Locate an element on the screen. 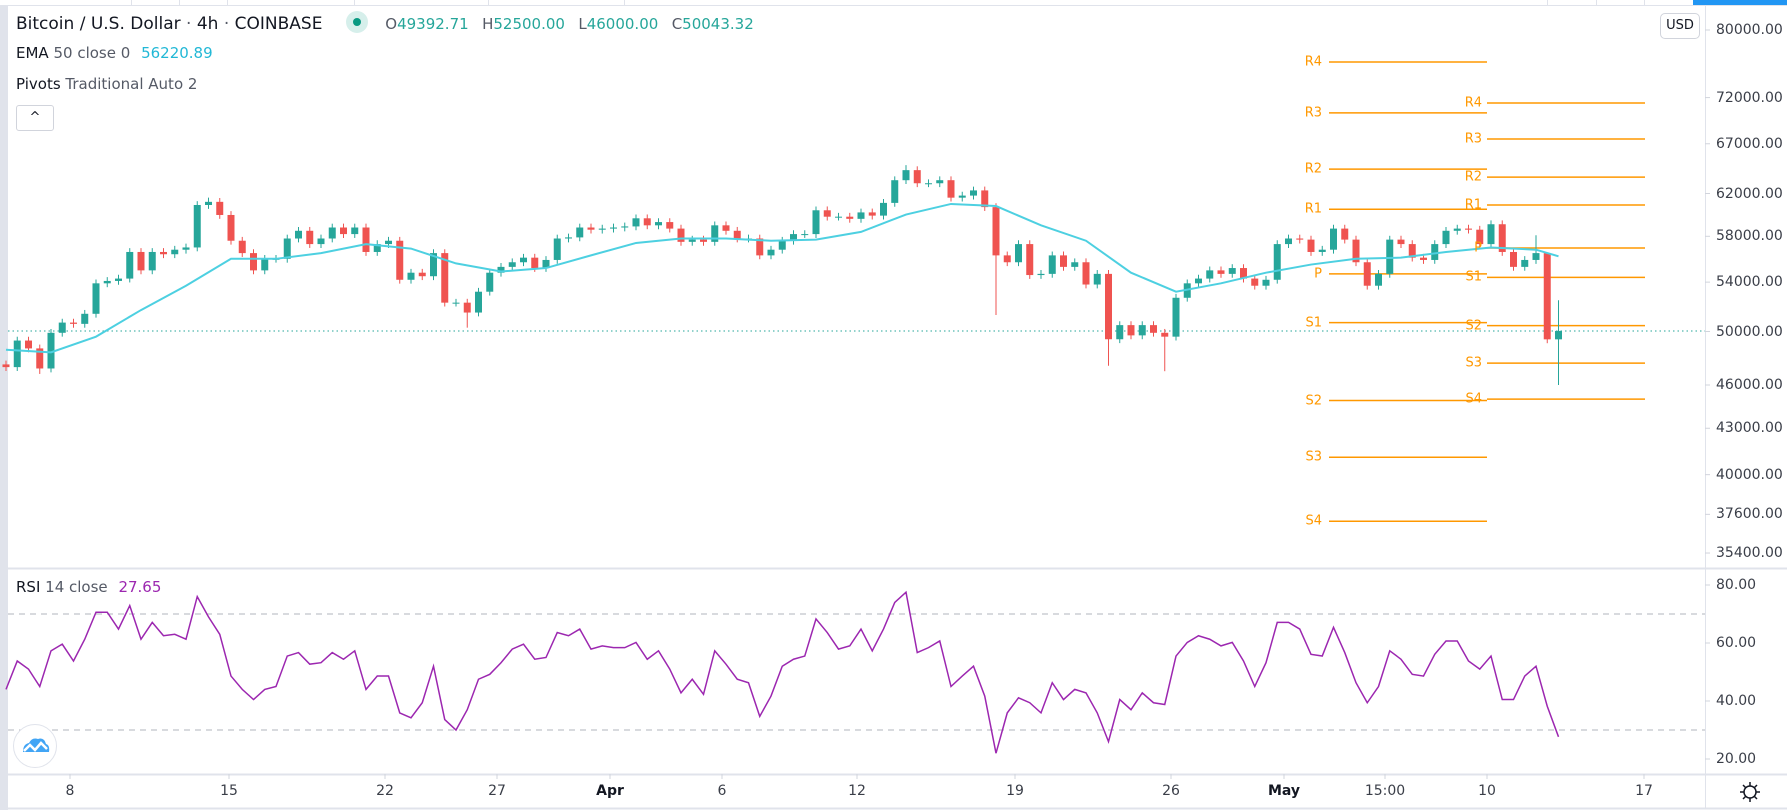 Image resolution: width=1787 pixels, height=810 pixels. tradingview-logo-icon is located at coordinates (35, 746).